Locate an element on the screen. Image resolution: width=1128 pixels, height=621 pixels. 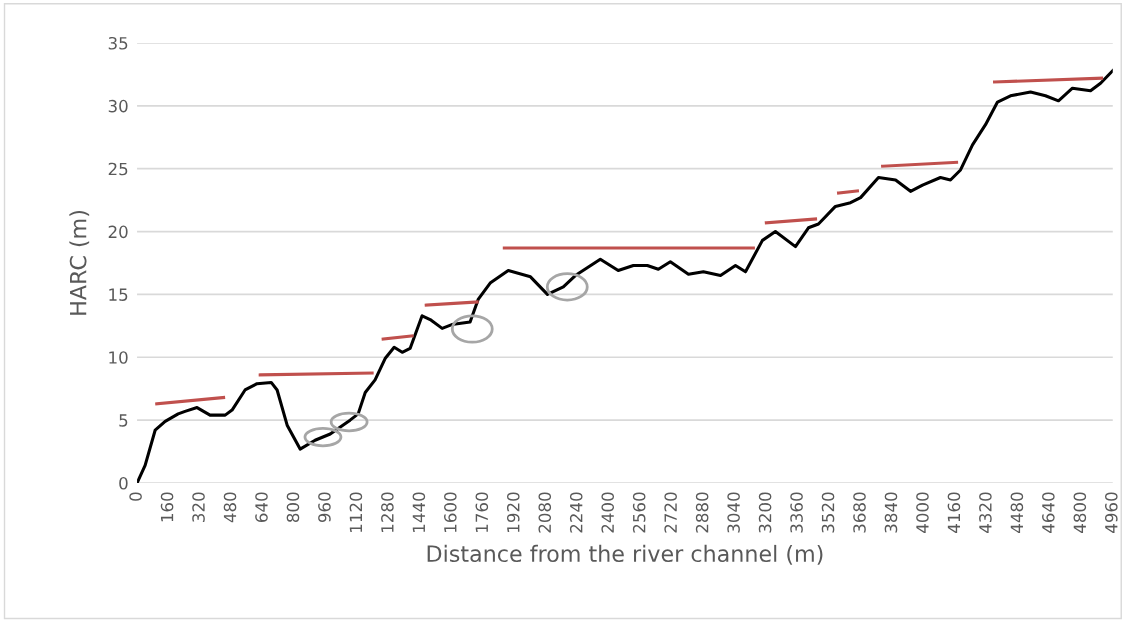
x-tick-label: 1600 is located at coordinates (450, 512).